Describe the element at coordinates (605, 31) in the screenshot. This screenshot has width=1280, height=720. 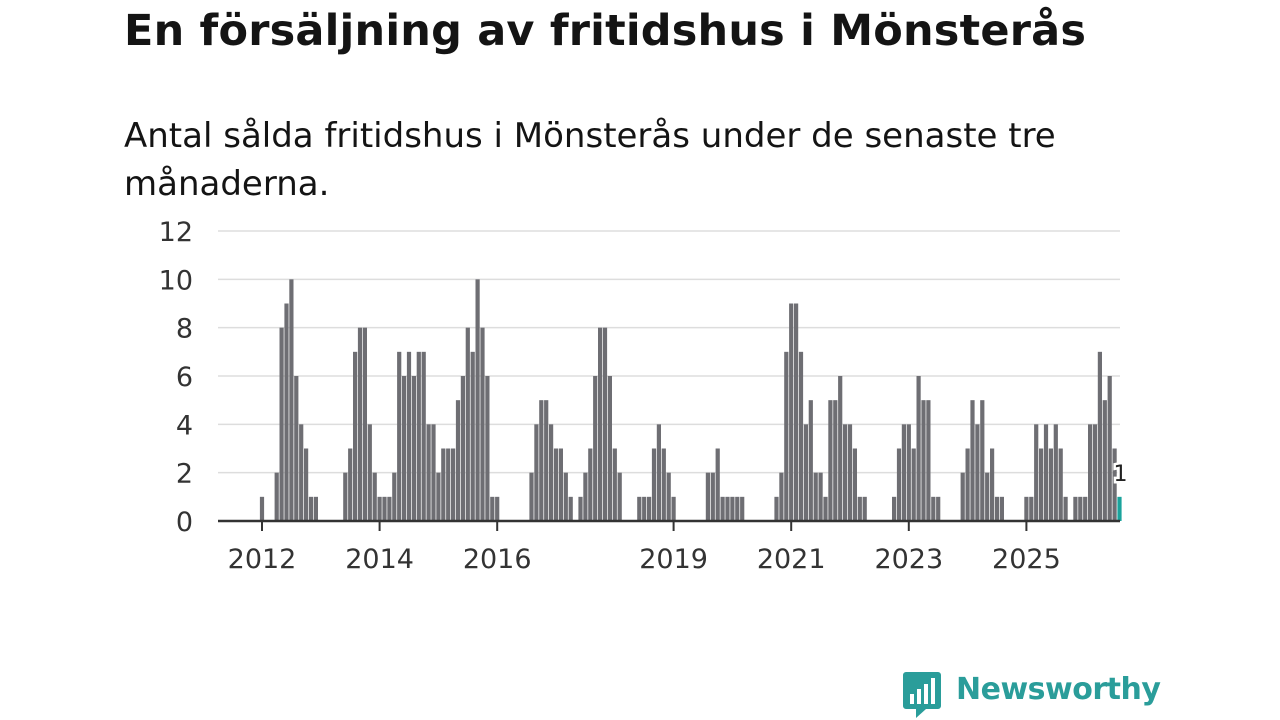
I see `chart-title: En försäljning av fritidshus i Mönsterås` at that location.